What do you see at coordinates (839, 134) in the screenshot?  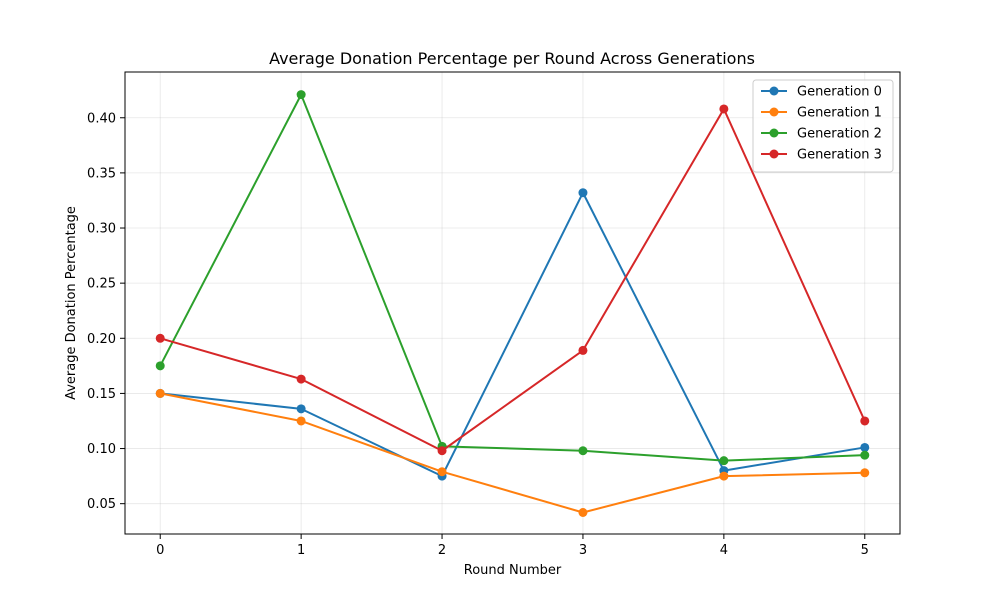 I see `legend-label: Generation 2` at bounding box center [839, 134].